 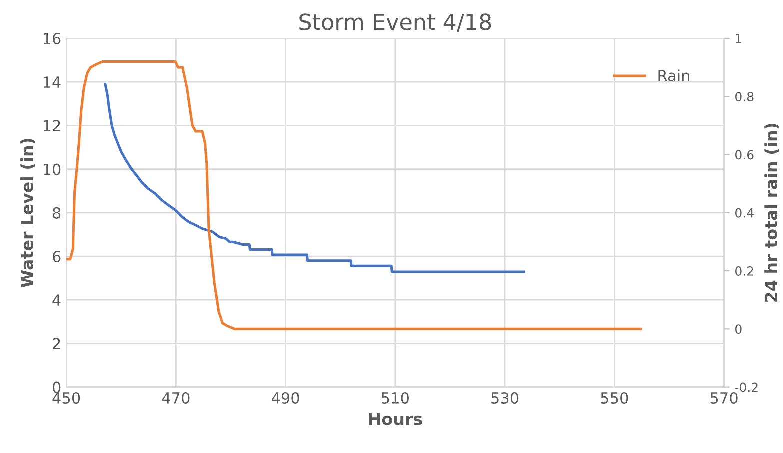 I want to click on y-tick-label: 12, so click(x=52, y=126).